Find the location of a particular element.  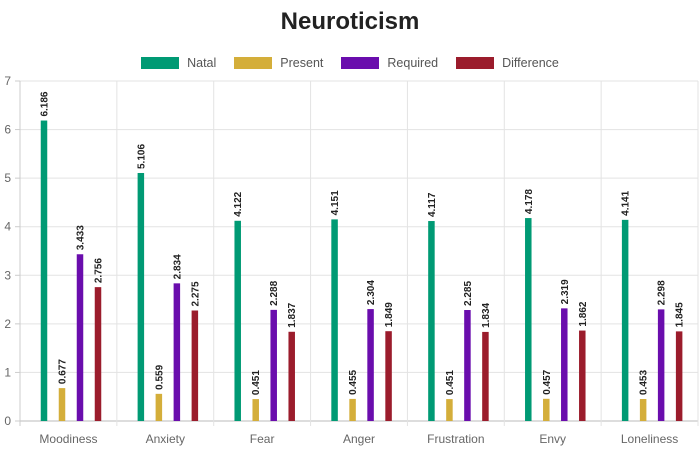

data-label: 4.178 is located at coordinates (529, 201).